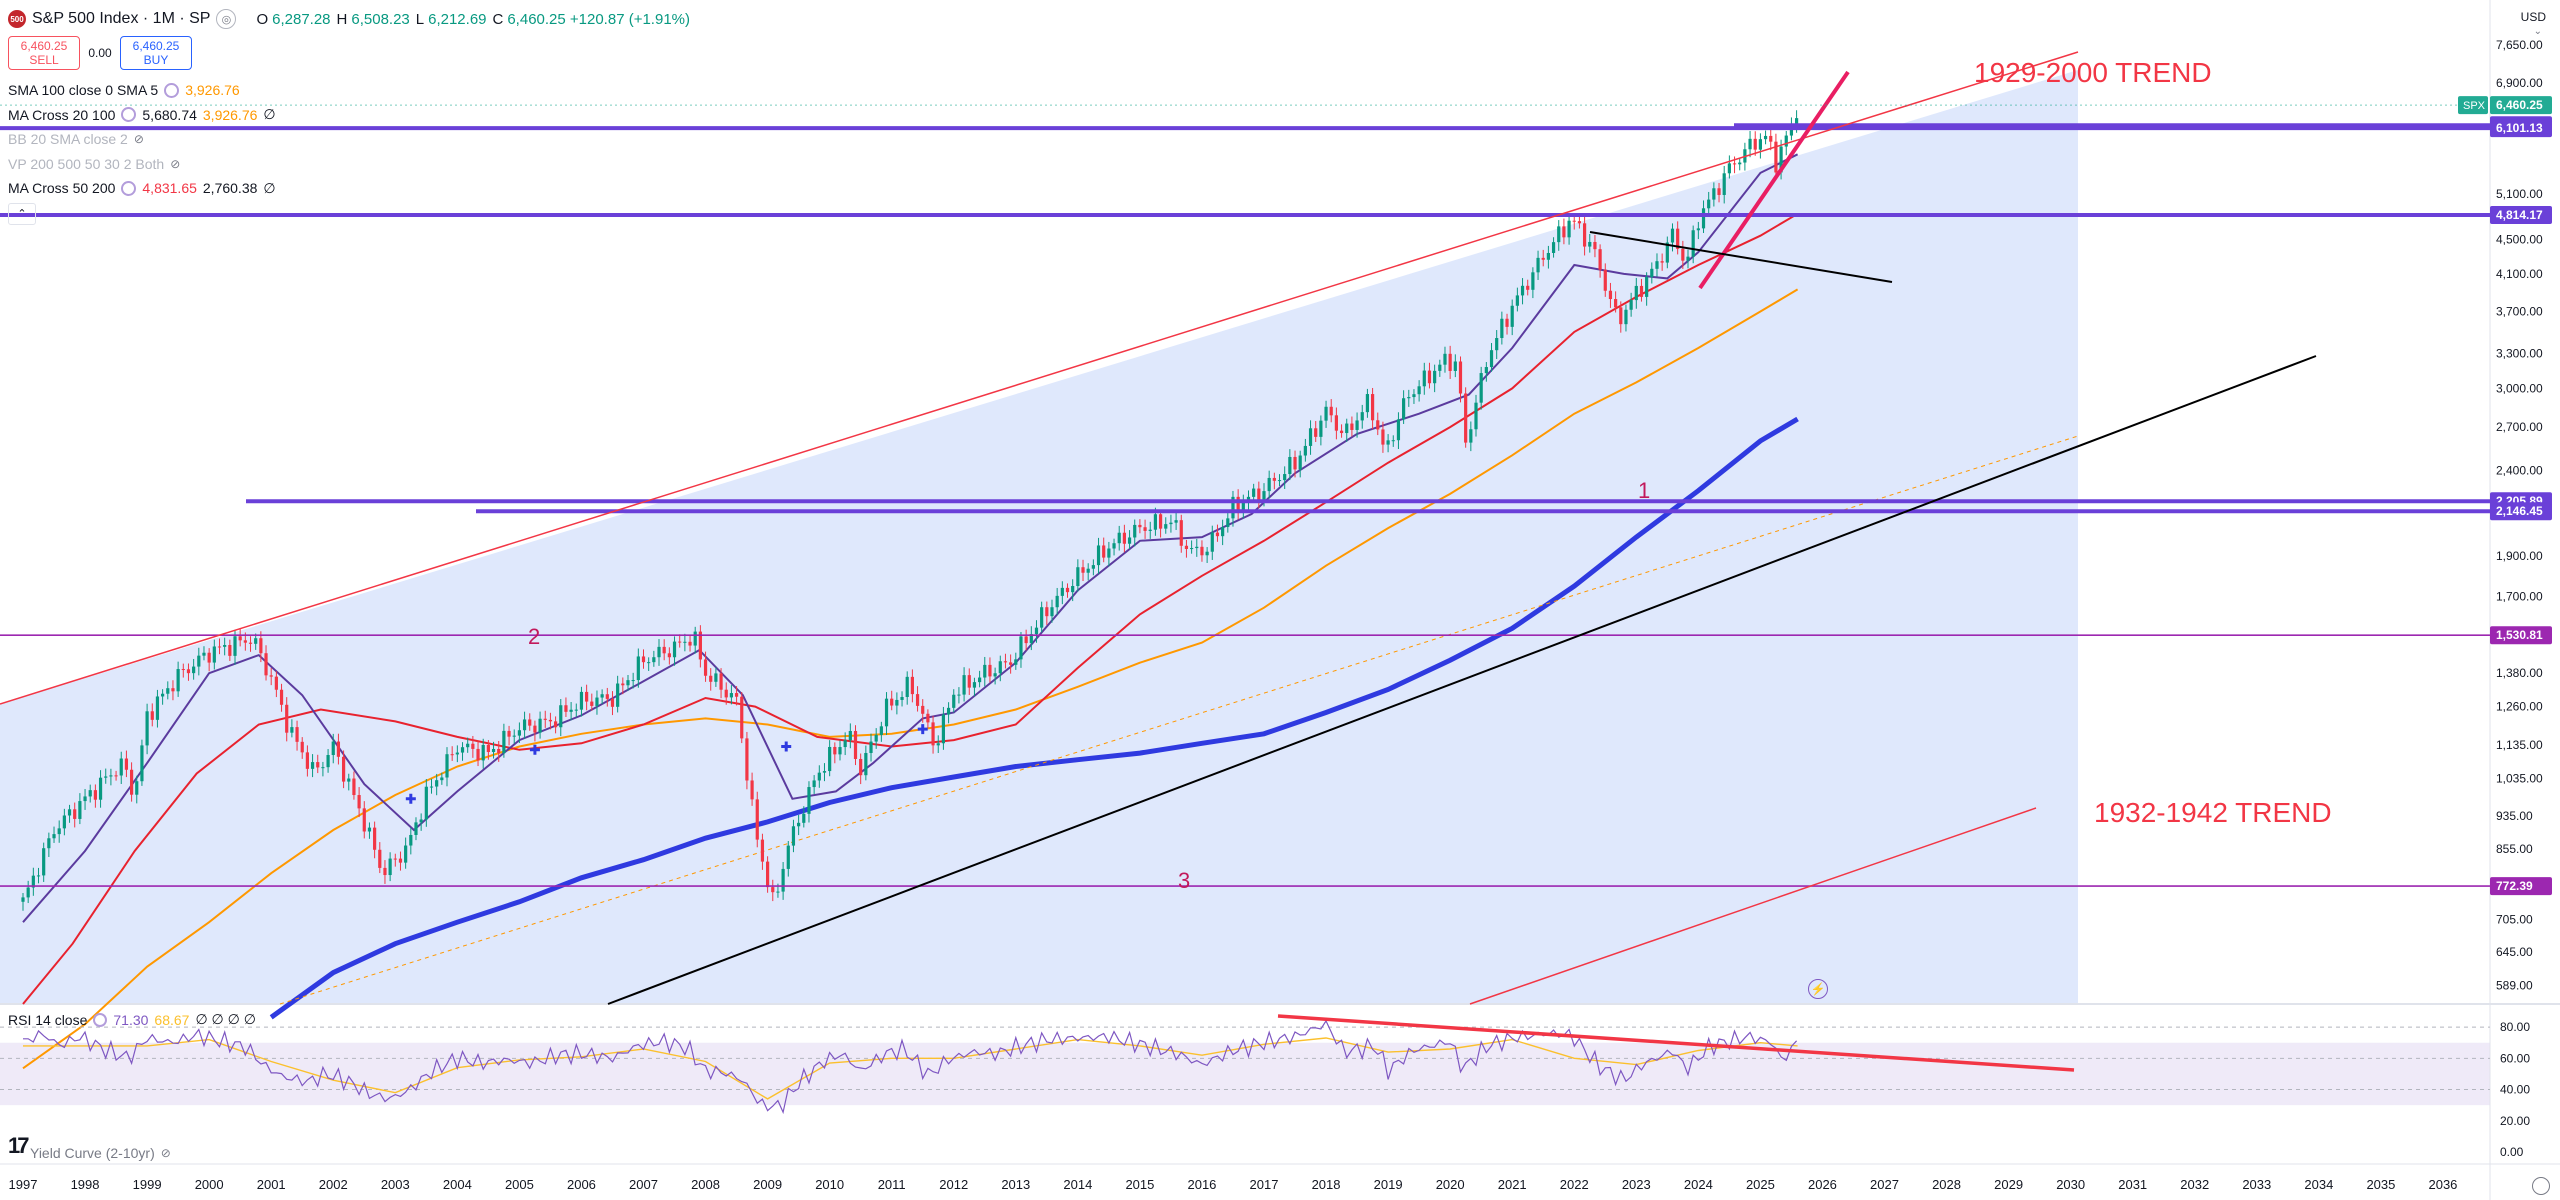 Image resolution: width=2560 pixels, height=1200 pixels. What do you see at coordinates (121, 18) in the screenshot?
I see `symbol-title: S&P 500 Index · 1M · SP` at bounding box center [121, 18].